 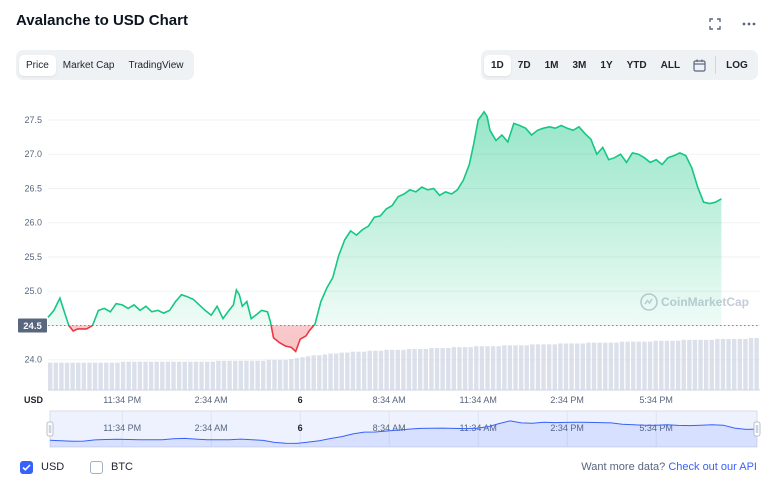 I want to click on range-7d: 7D, so click(x=524, y=65).